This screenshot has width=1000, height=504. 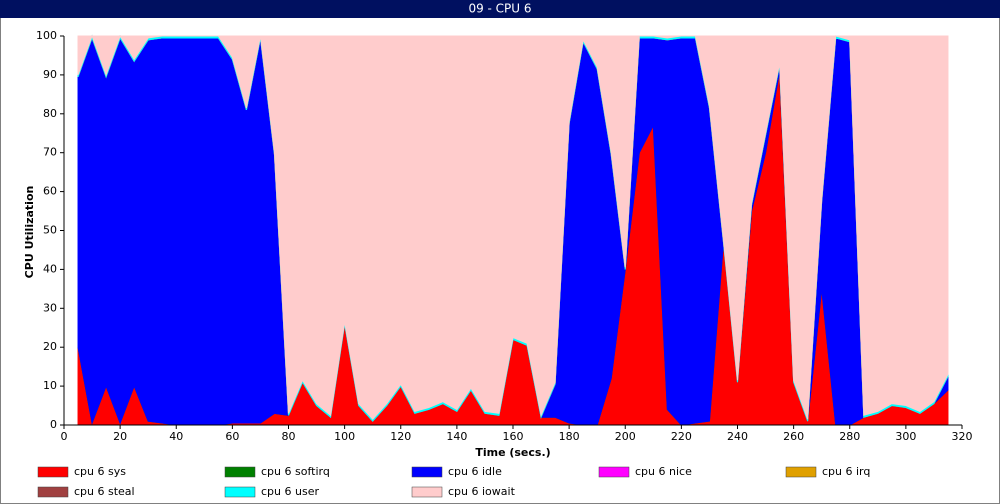 What do you see at coordinates (232, 436) in the screenshot?
I see `x-tick-label: 60` at bounding box center [232, 436].